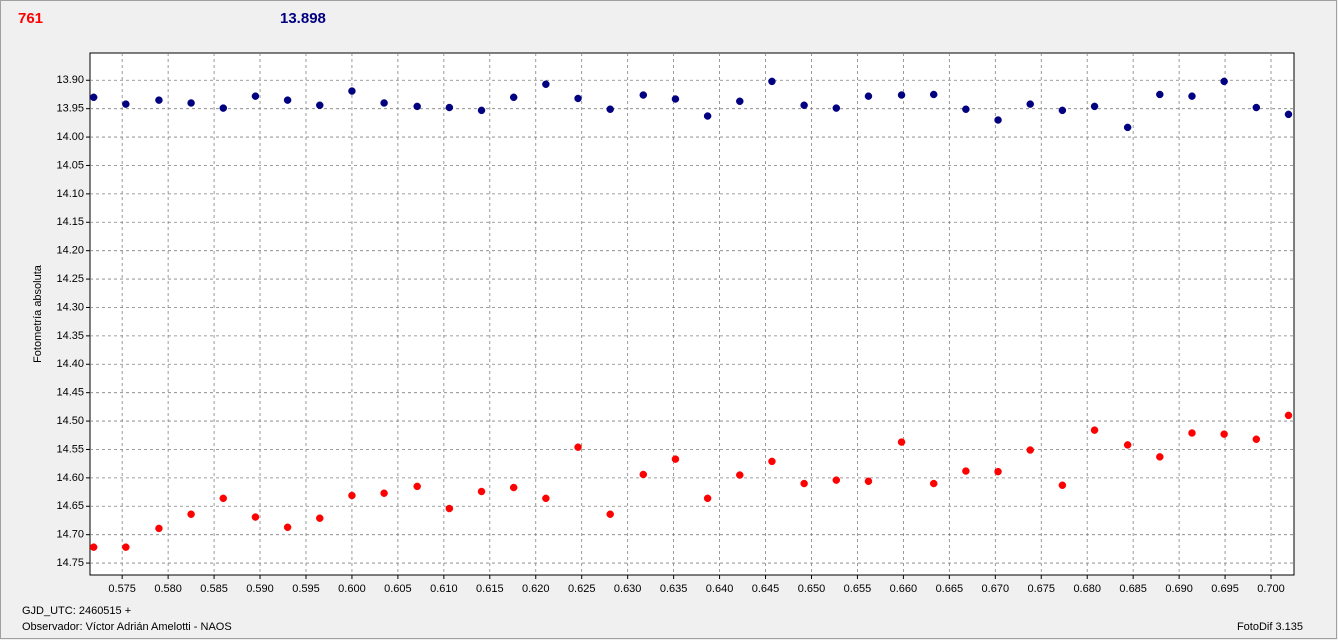 Image resolution: width=1338 pixels, height=640 pixels. What do you see at coordinates (70, 222) in the screenshot?
I see `y-tick-label: 14.15` at bounding box center [70, 222].